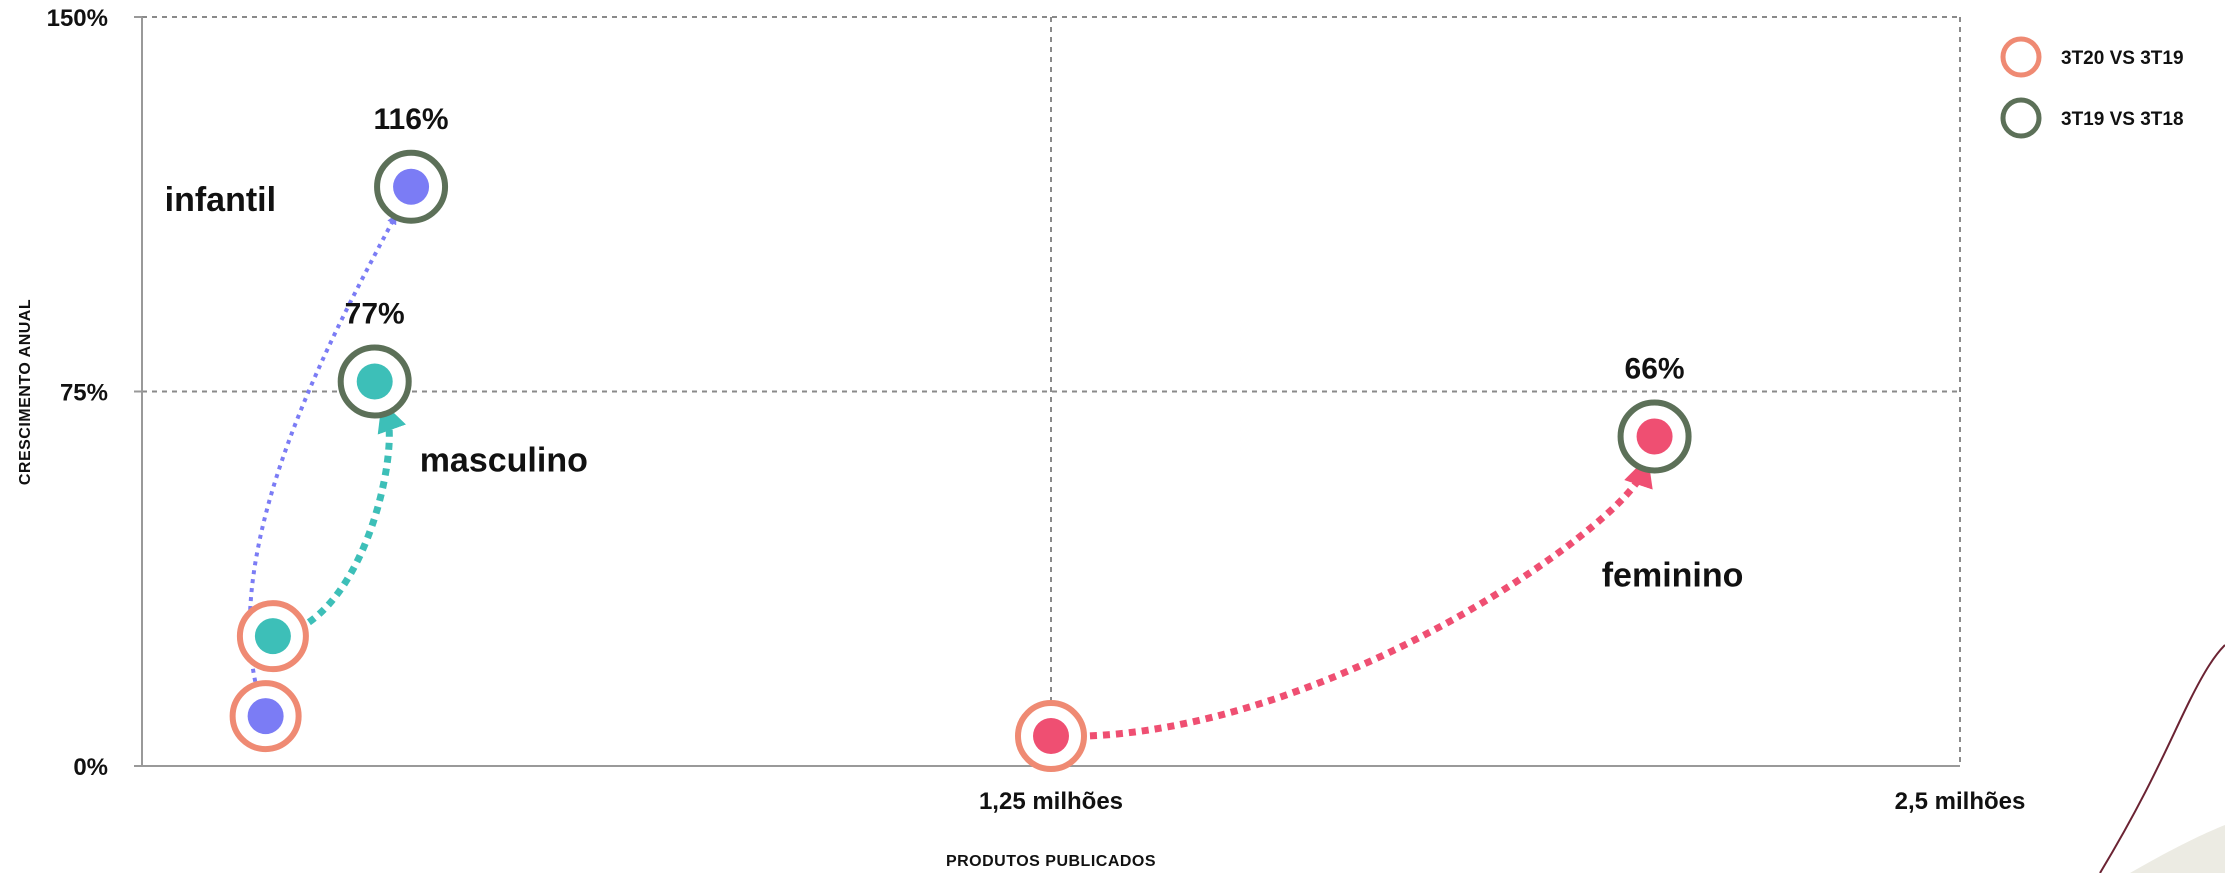 Image resolution: width=2225 pixels, height=873 pixels. I want to click on legend-item: 3T20 VS 3T19, so click(2092, 57).